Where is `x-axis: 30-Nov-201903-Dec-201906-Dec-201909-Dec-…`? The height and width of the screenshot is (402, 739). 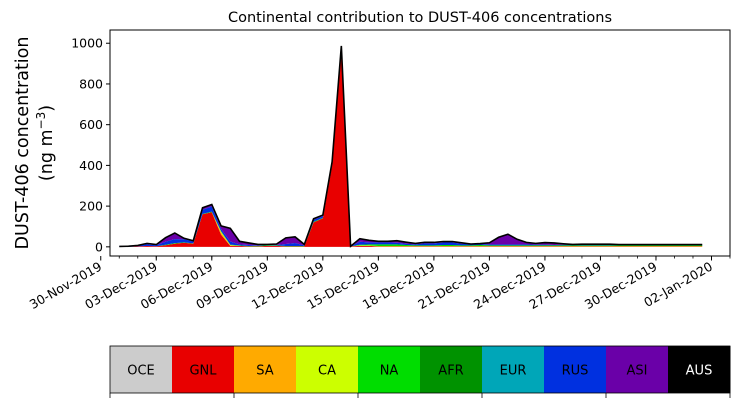
x-axis: 30-Nov-201903-Dec-201906-Dec-201909-Dec-… is located at coordinates (379, 284).